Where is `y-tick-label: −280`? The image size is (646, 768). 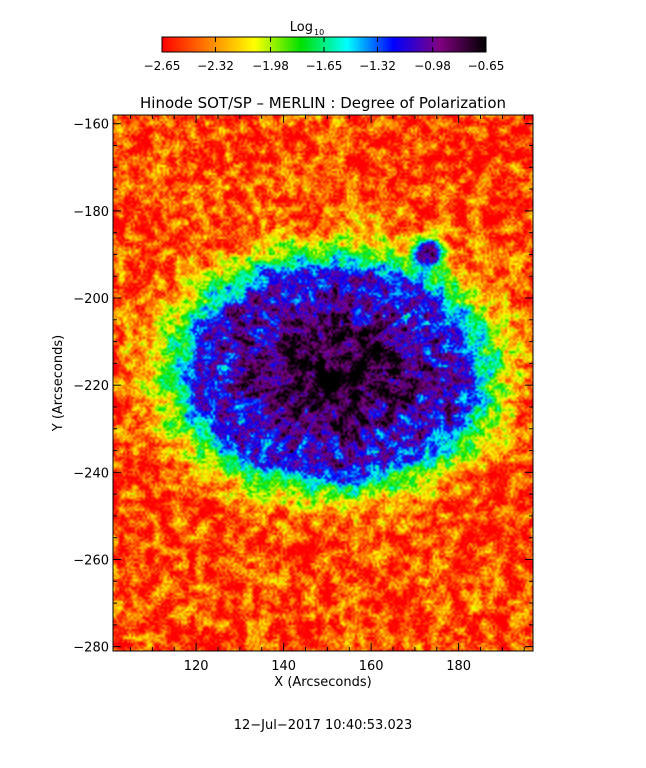 y-tick-label: −280 is located at coordinates (91, 648).